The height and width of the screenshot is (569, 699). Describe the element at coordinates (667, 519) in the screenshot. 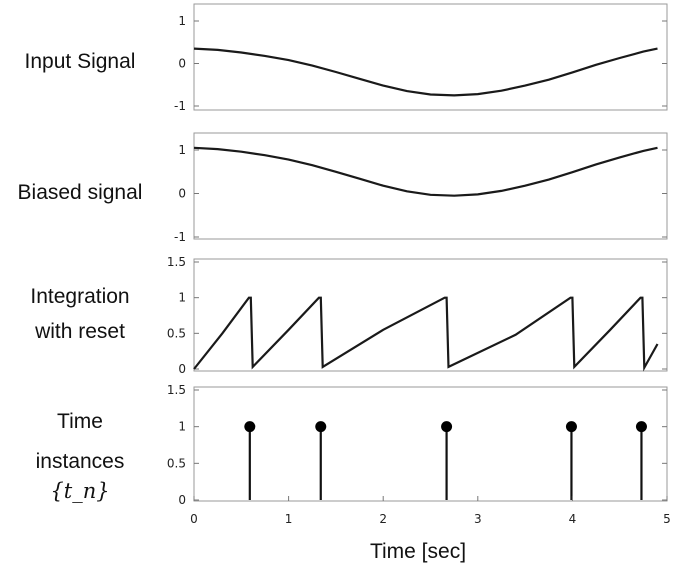

I see `x-tick-label: 5` at that location.